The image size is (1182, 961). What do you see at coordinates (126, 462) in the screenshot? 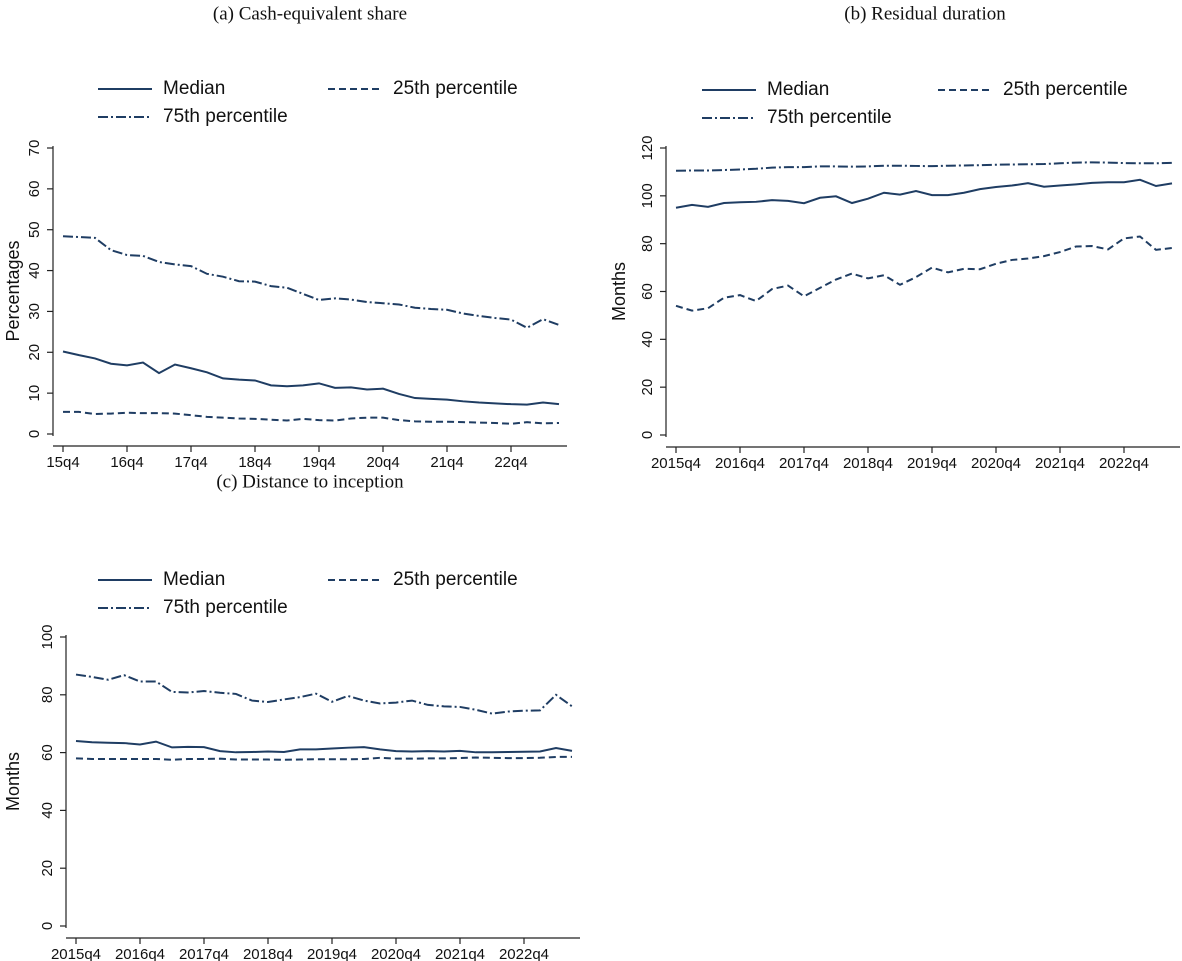
I see `x-tick-label: 16q4` at bounding box center [126, 462].